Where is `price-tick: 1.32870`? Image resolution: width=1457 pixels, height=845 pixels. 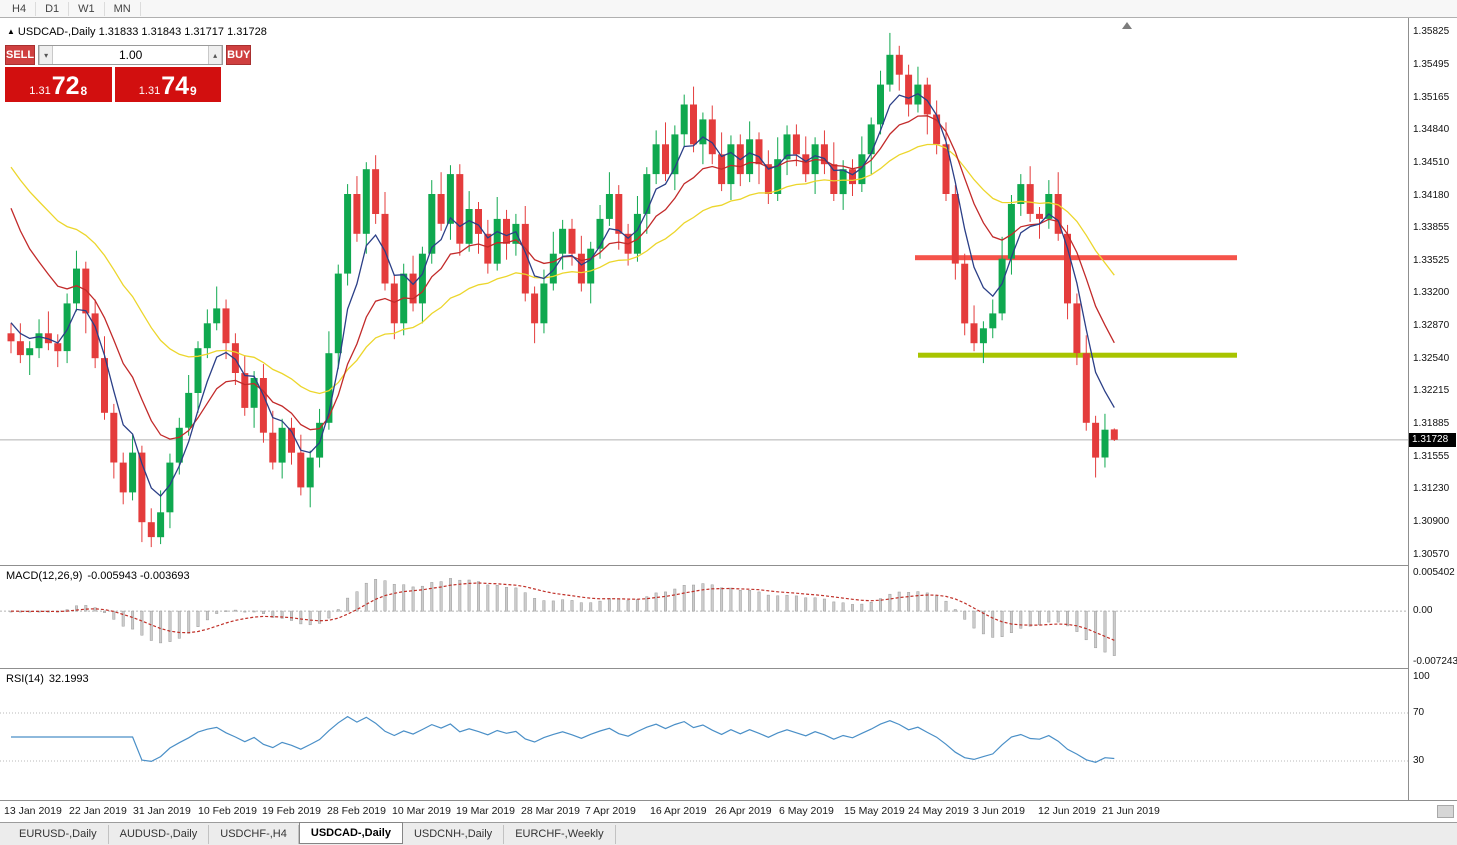 price-tick: 1.32870 is located at coordinates (1431, 325).